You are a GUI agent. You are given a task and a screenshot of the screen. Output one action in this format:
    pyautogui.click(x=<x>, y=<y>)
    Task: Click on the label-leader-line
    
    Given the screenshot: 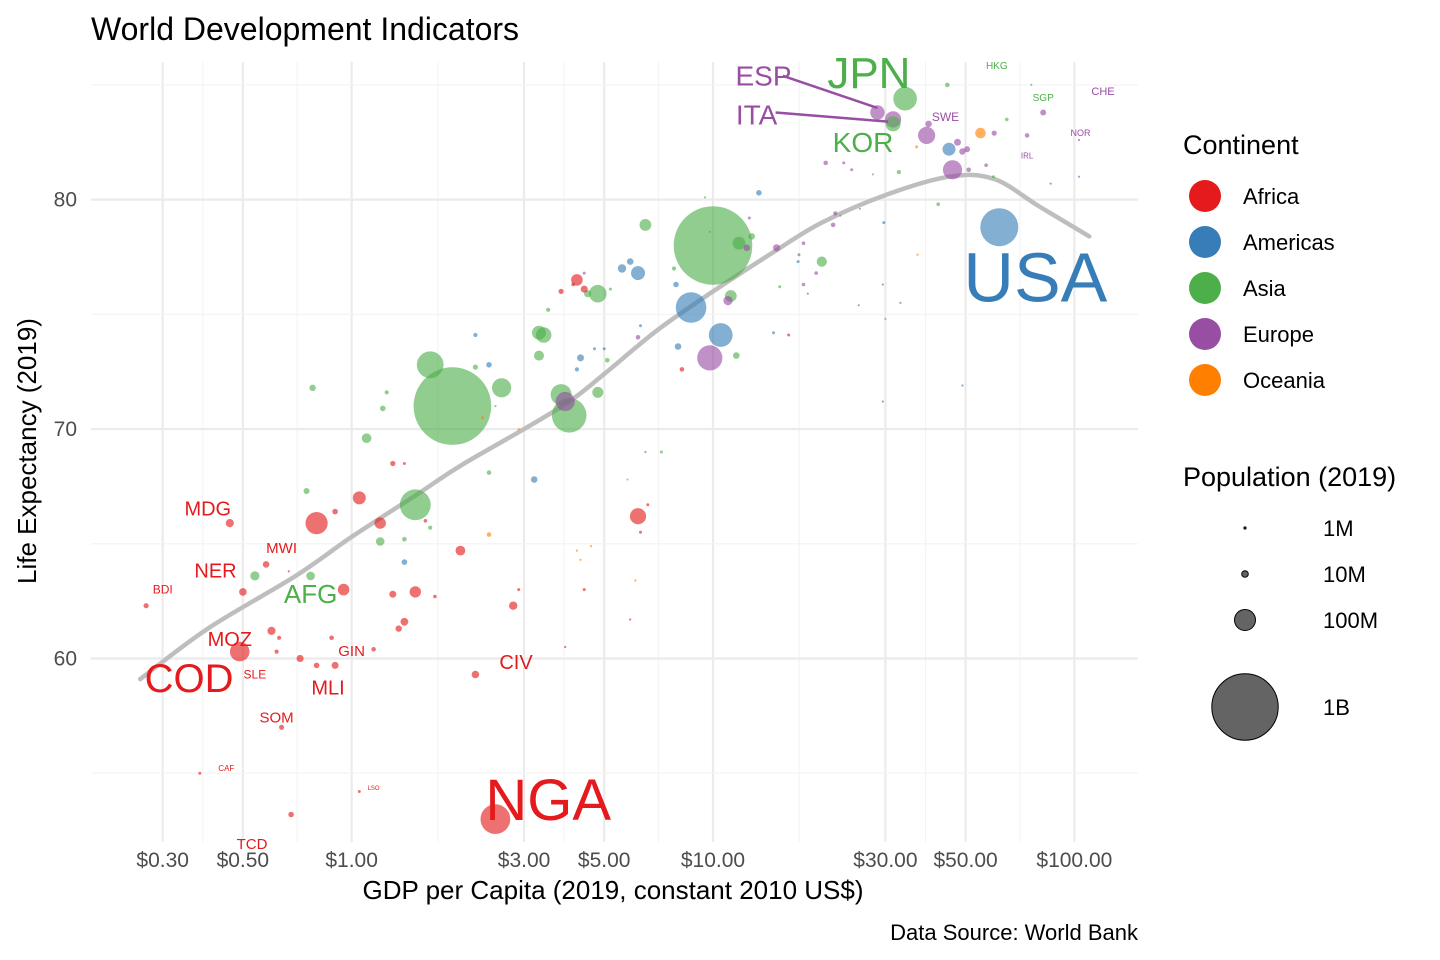 What is the action you would take?
    pyautogui.click(x=832, y=117)
    